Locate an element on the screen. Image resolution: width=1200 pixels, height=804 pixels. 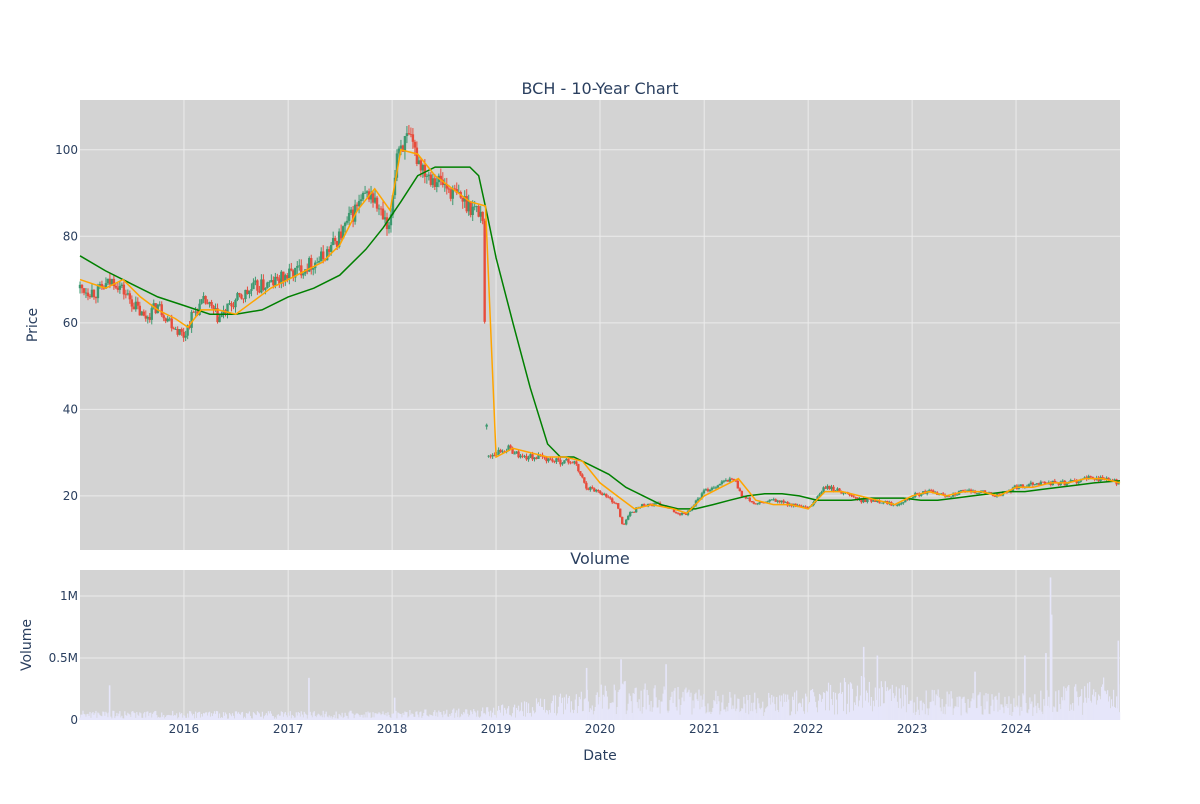
x-tick-label: 2024 is located at coordinates (1016, 729).